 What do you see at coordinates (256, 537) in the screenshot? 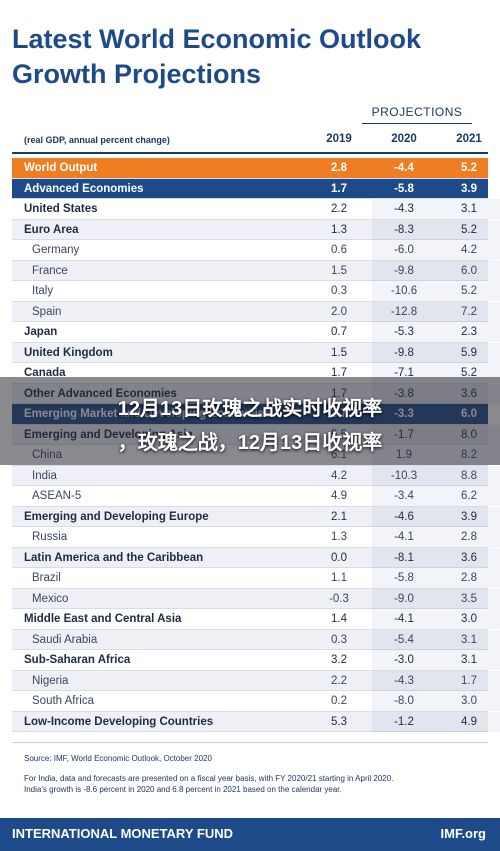
I see `table-row: Russia 1.3 -4.1 2.8` at bounding box center [256, 537].